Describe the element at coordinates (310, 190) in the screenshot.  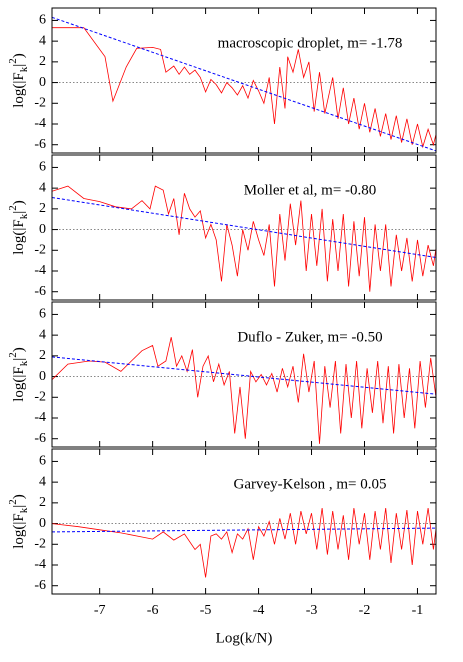
I see `annotation: Moller et al, m= -0.80` at that location.